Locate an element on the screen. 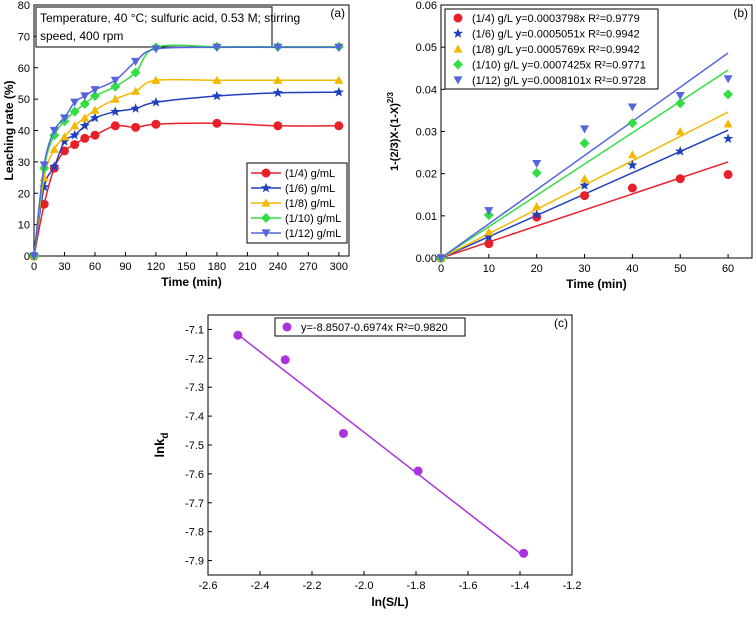  y-tick-label: 0.04 is located at coordinates (426, 90).